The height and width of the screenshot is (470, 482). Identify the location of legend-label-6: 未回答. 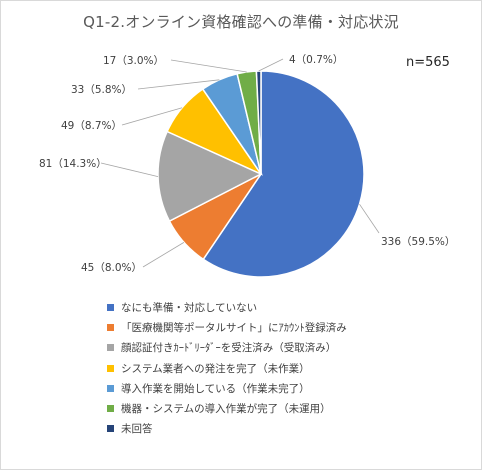
(137, 429).